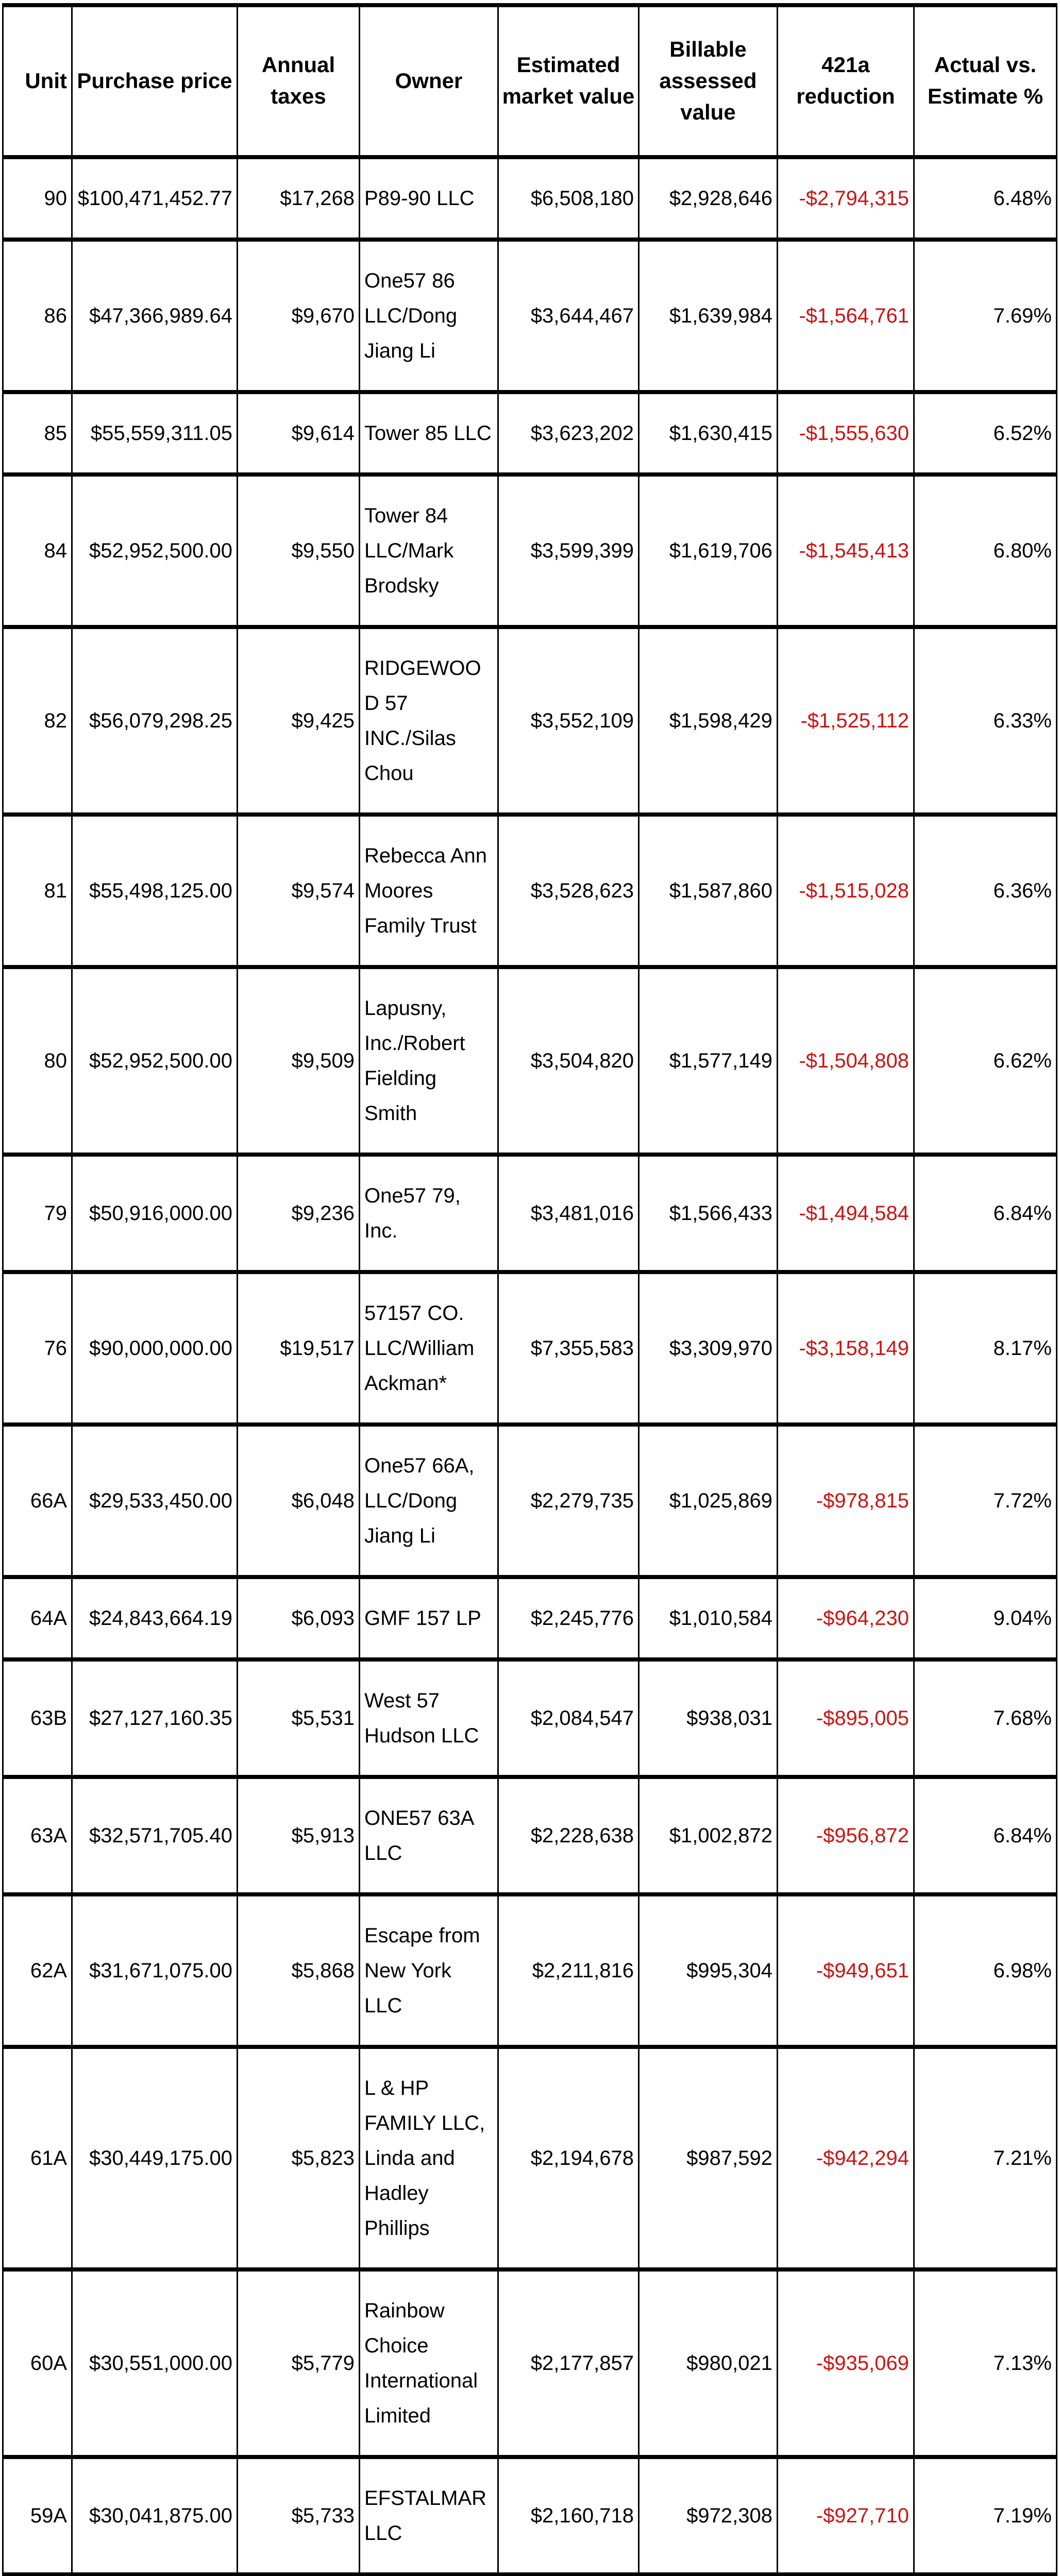  What do you see at coordinates (985, 81) in the screenshot?
I see `column-header-actual_vs_estimate_pct: Actual vs. Estimate %` at bounding box center [985, 81].